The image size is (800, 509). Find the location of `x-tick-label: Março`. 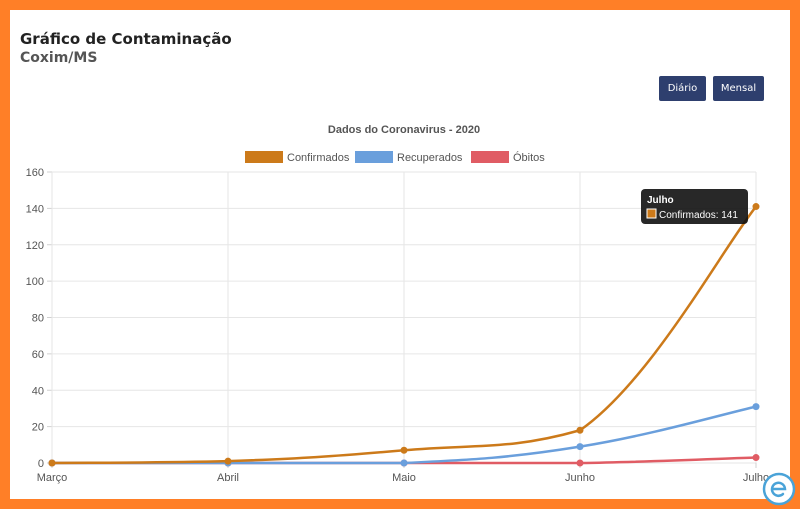

x-tick-label: Março is located at coordinates (52, 478).